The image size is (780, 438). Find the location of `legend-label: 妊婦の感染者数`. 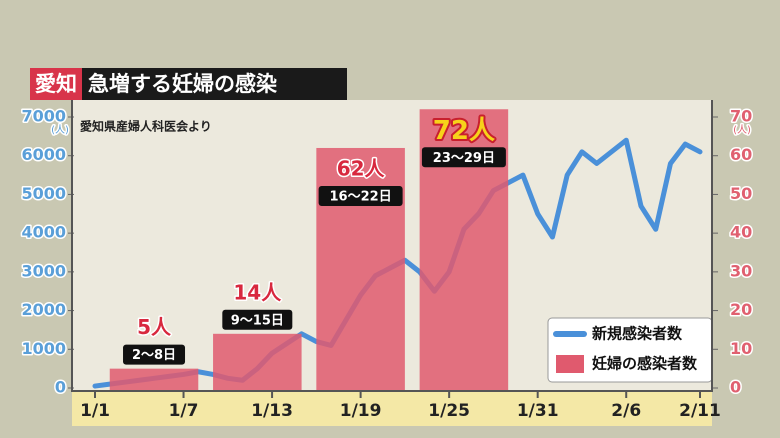

legend-label: 妊婦の感染者数 is located at coordinates (645, 364).